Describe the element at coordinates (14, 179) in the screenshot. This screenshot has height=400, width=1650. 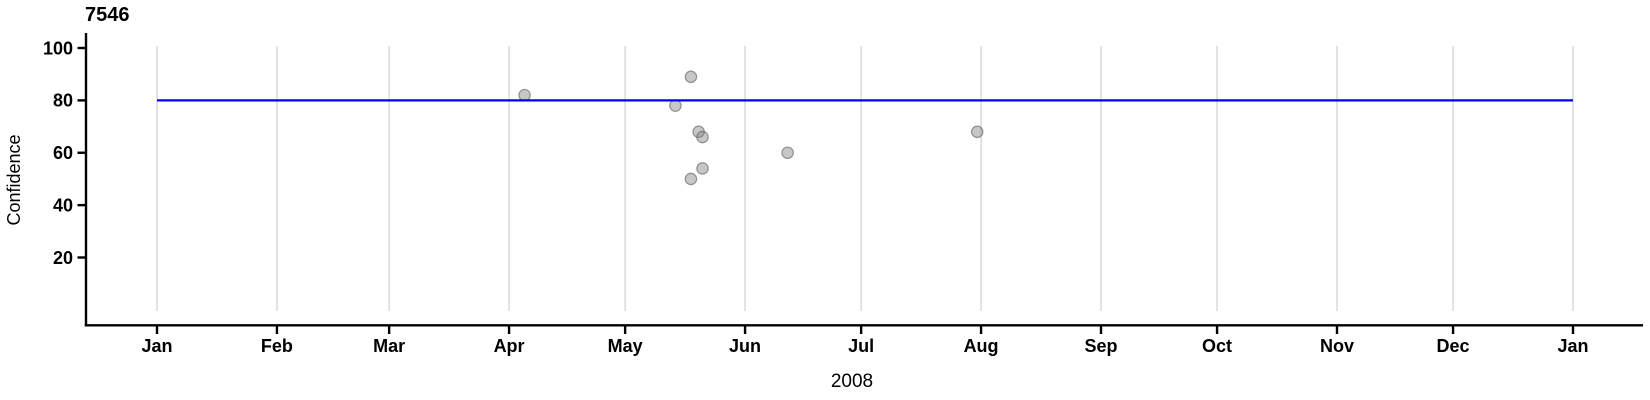
I see `y-axis-label: Confidence` at that location.